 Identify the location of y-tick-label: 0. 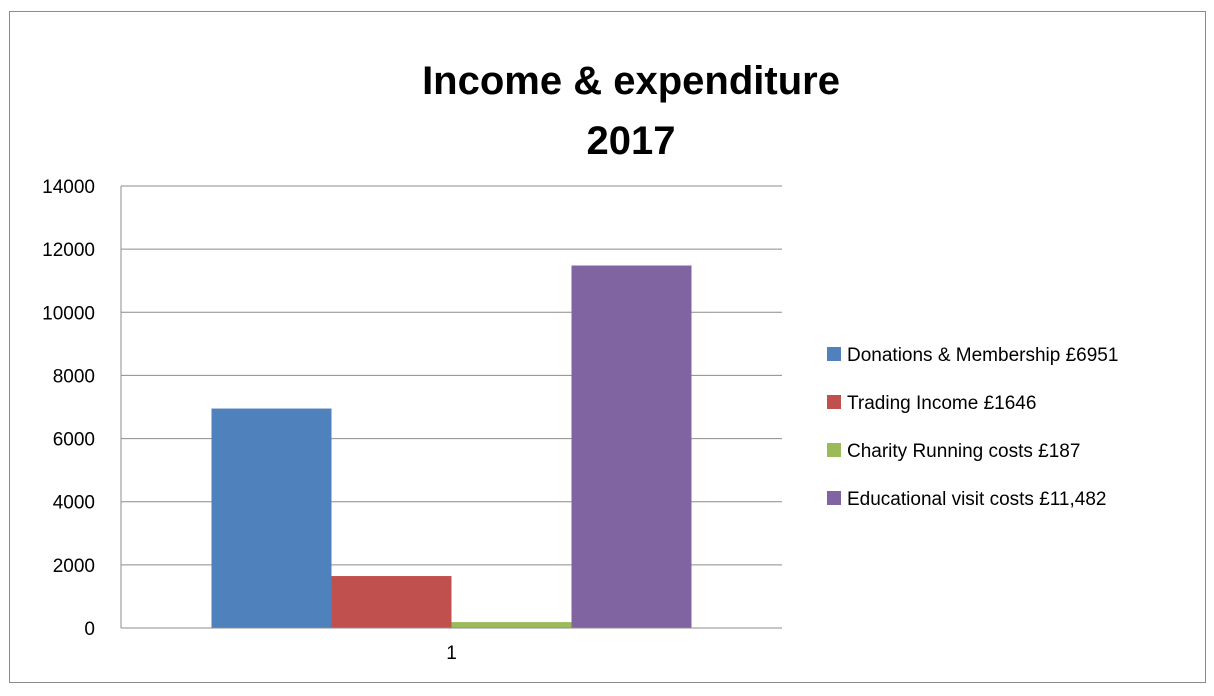
(89, 629).